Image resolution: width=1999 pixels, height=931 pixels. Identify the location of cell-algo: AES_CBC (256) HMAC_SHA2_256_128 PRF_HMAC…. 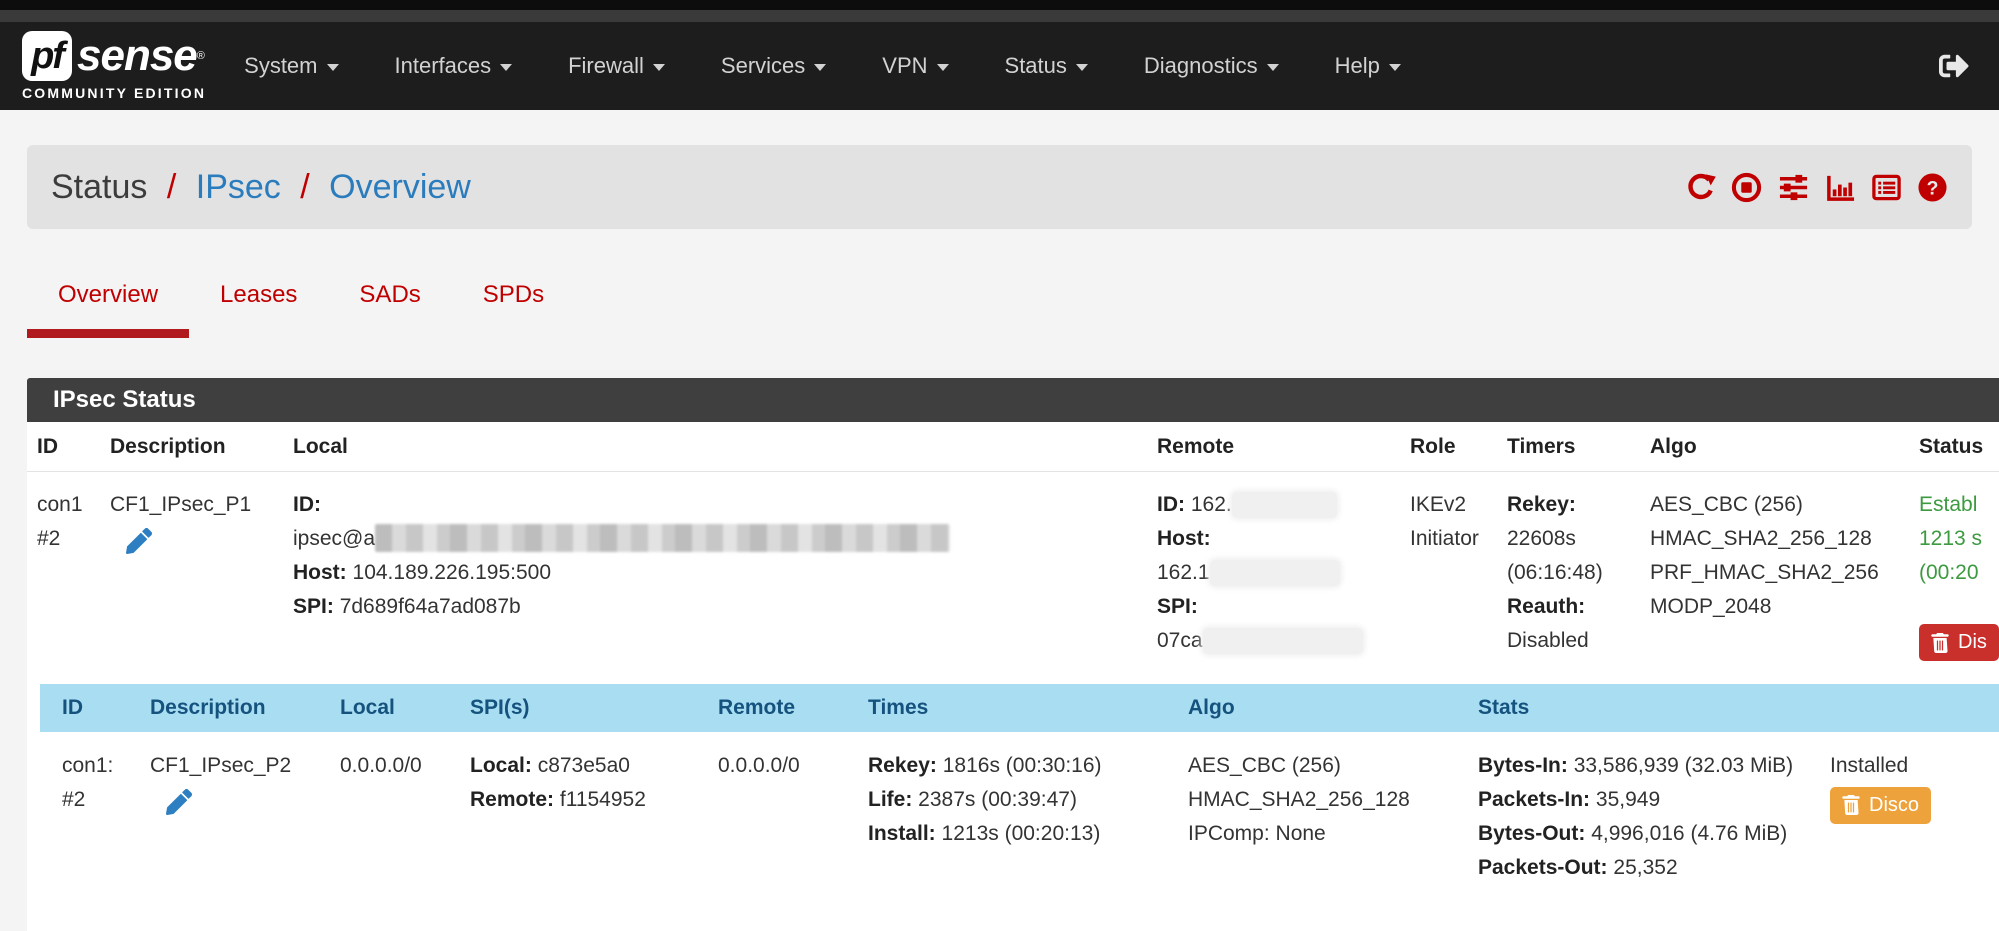
(1764, 555).